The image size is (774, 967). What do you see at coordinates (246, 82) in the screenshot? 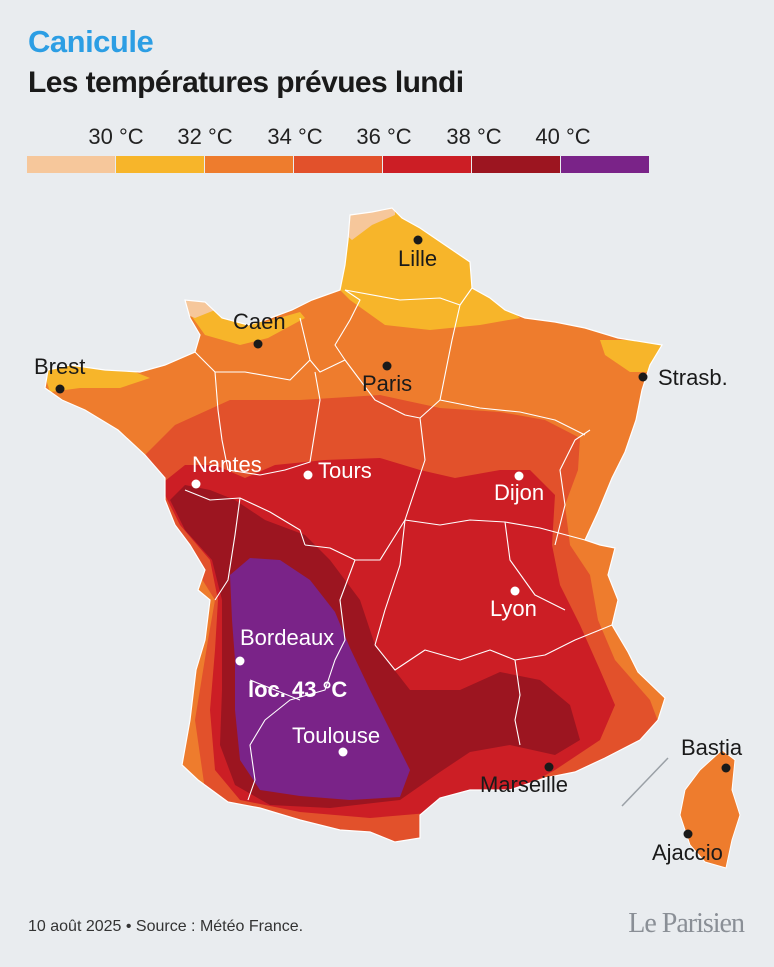
I see `page-title: Les températures prévues lundi` at bounding box center [246, 82].